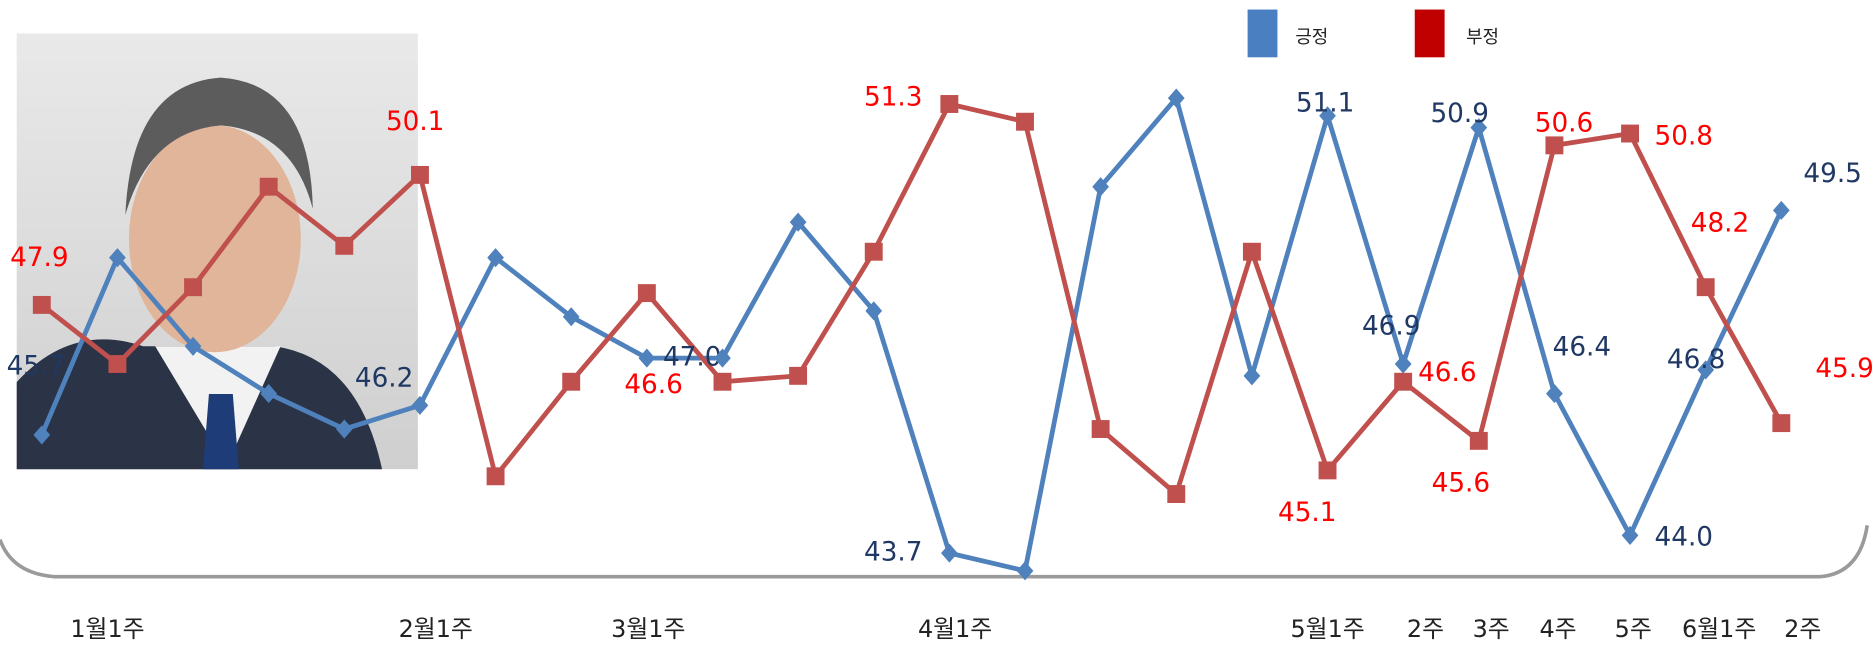  What do you see at coordinates (692, 358) in the screenshot?
I see `data-label: 47.0` at bounding box center [692, 358].